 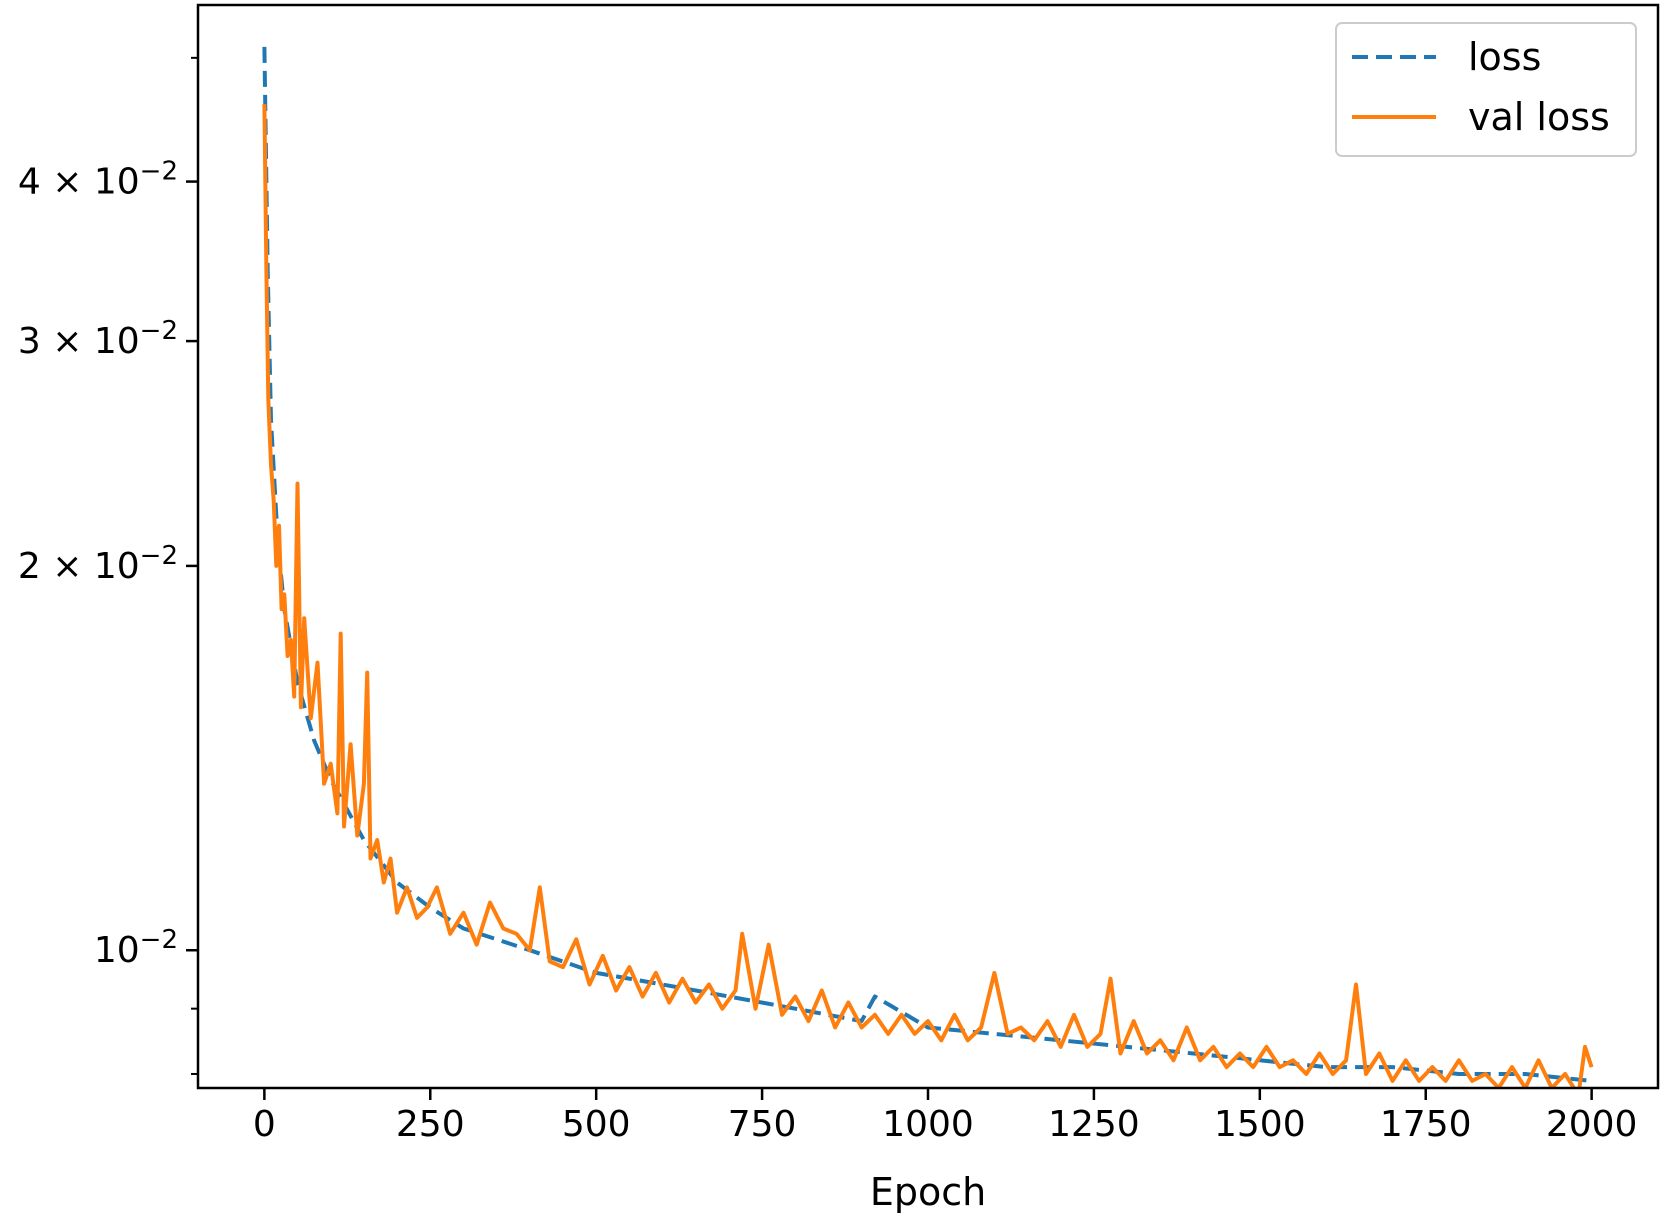 I want to click on legend-label: loss, so click(x=1504, y=57).